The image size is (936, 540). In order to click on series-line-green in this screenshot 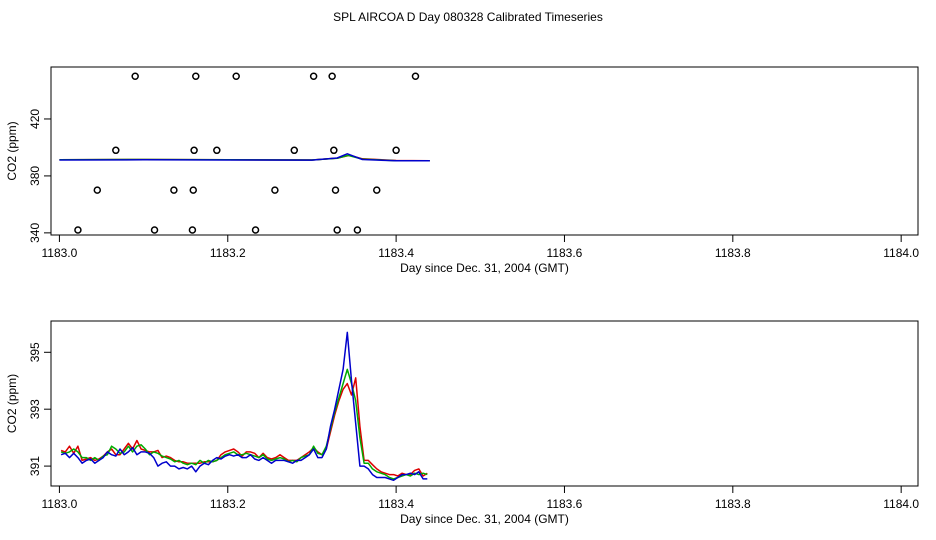, I will do `click(244, 424)`.